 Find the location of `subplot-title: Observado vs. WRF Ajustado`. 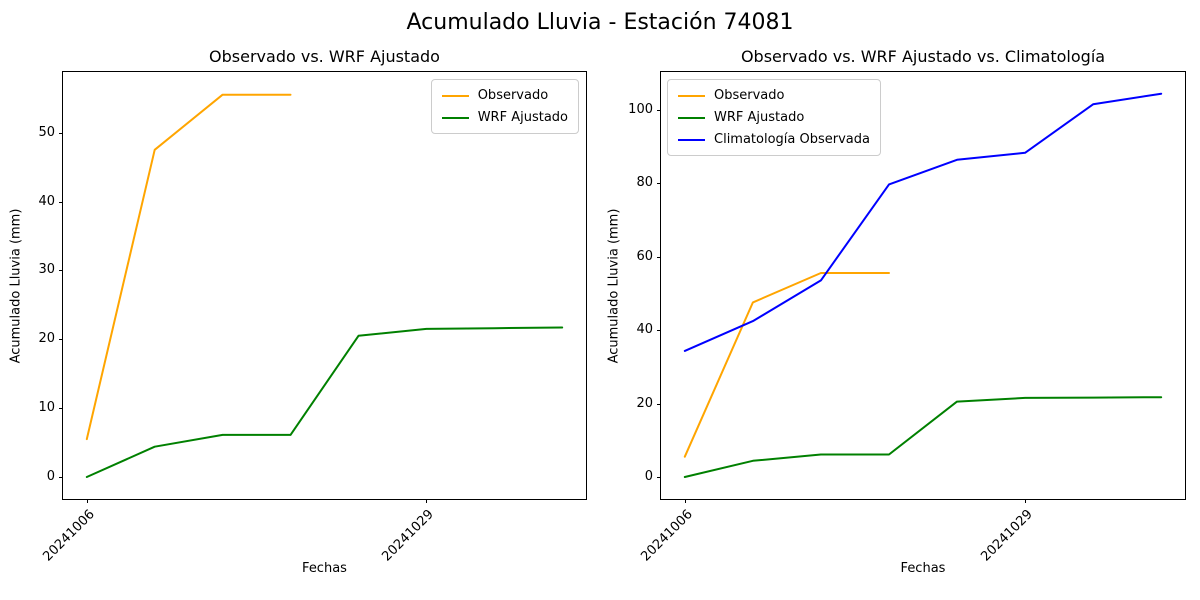

subplot-title: Observado vs. WRF Ajustado is located at coordinates (324, 56).